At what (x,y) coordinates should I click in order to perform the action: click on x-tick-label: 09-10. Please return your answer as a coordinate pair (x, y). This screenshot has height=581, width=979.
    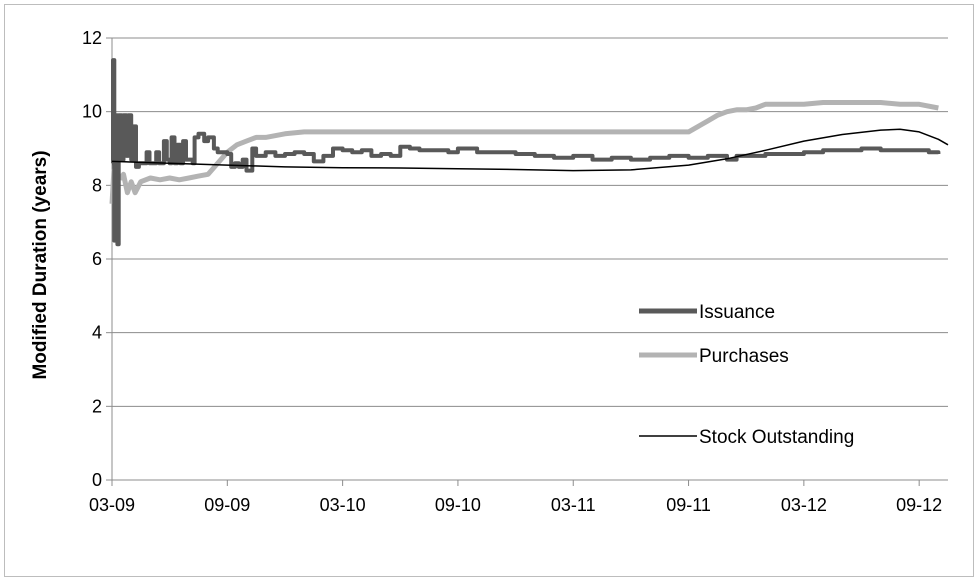
    Looking at the image, I should click on (458, 505).